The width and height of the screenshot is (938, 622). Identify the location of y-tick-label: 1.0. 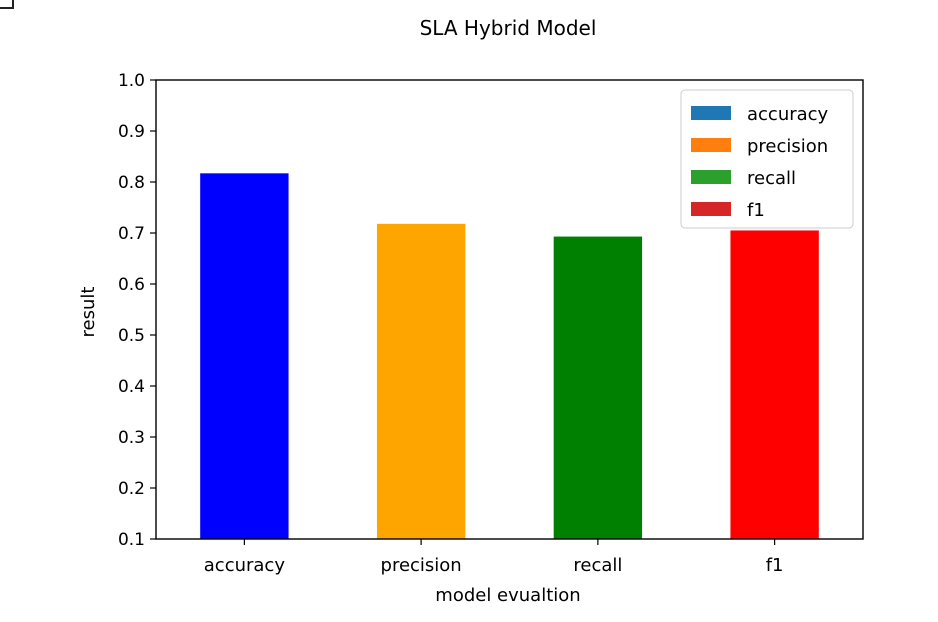
(131, 81).